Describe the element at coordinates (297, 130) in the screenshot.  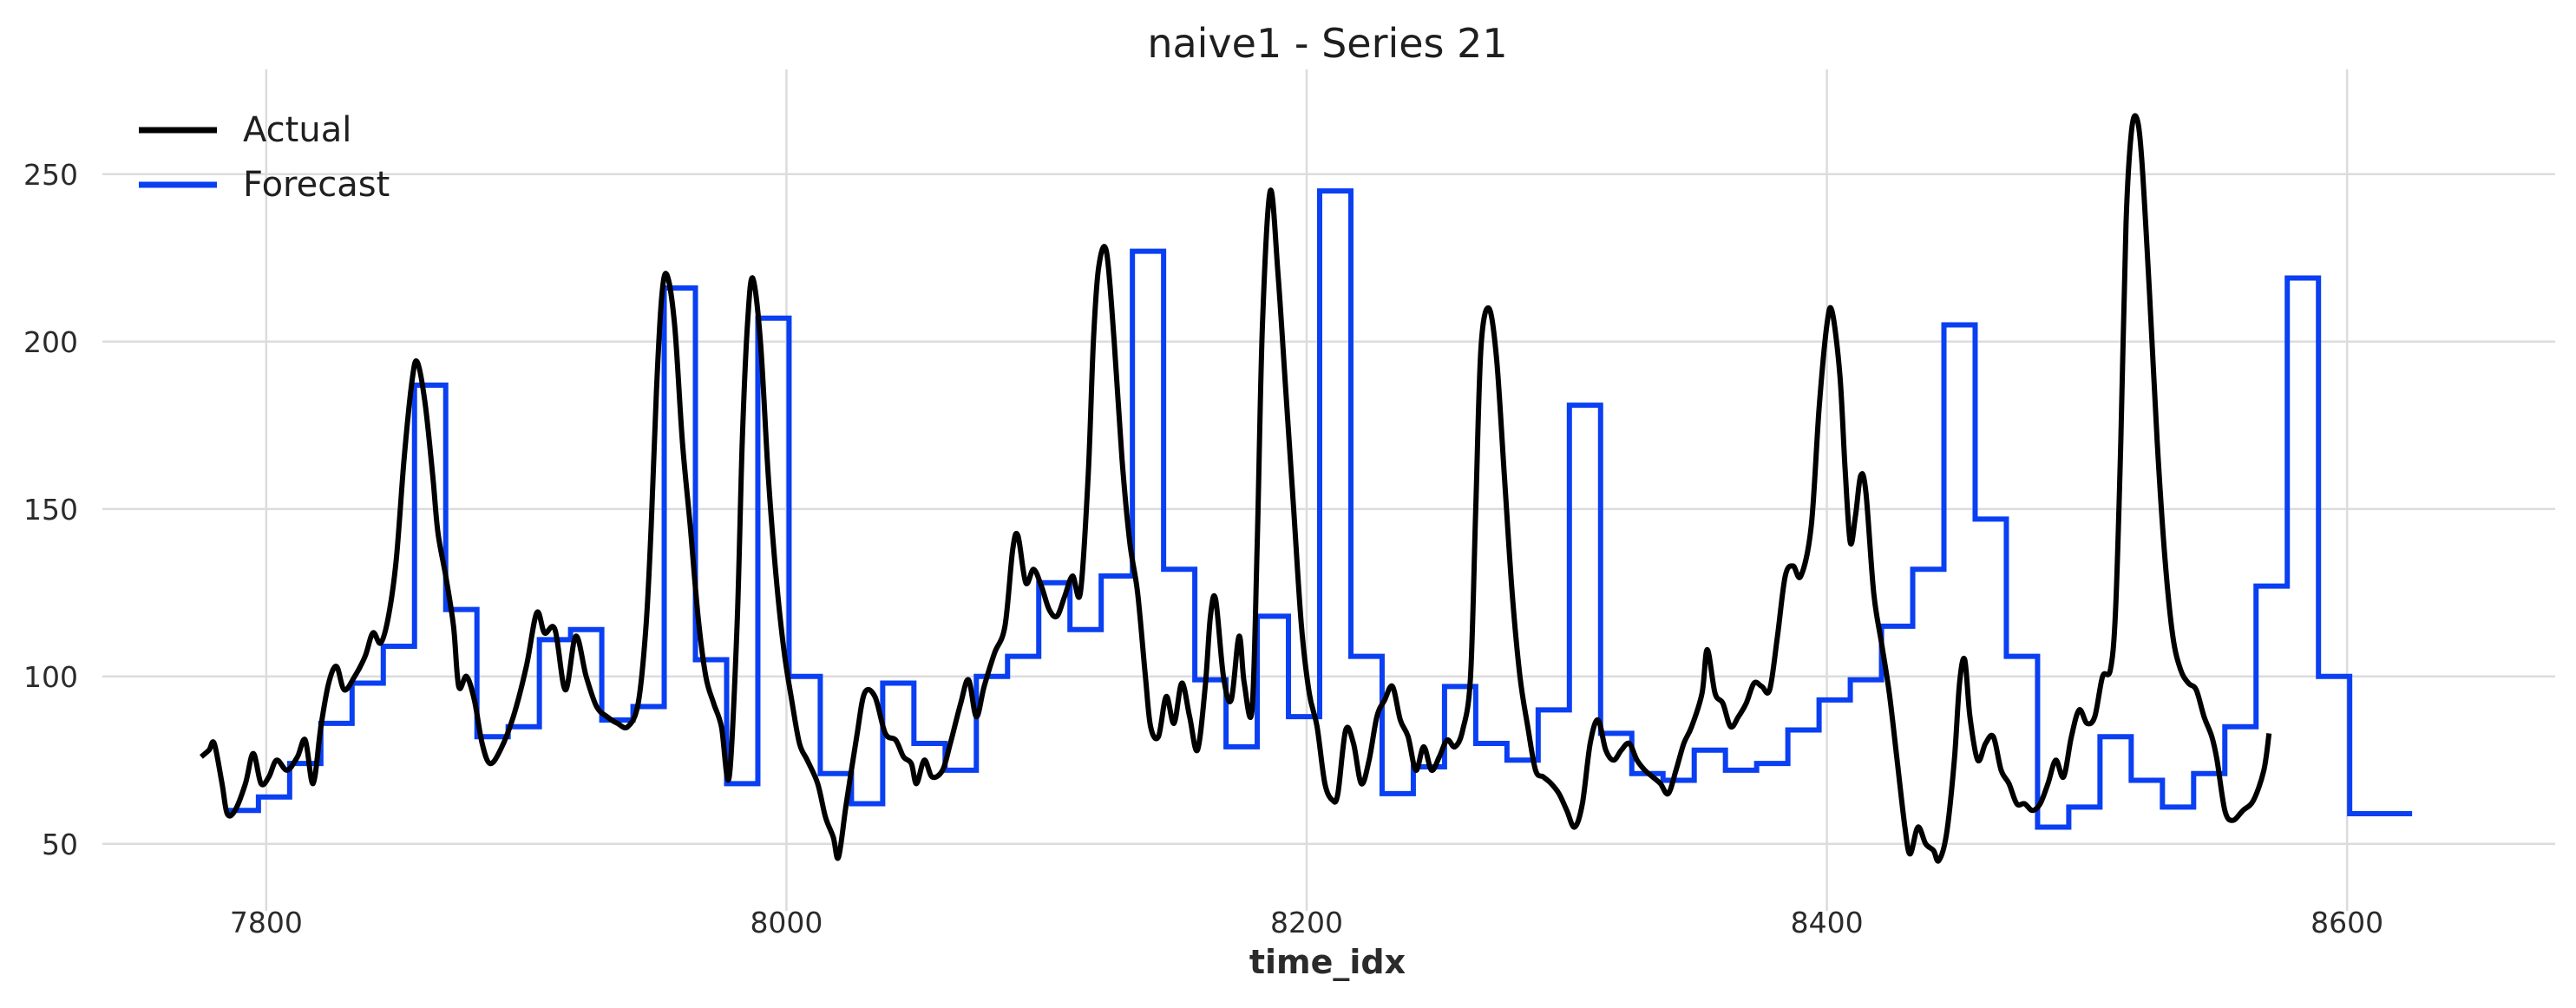
I see `legend-label-actual: Actual` at that location.